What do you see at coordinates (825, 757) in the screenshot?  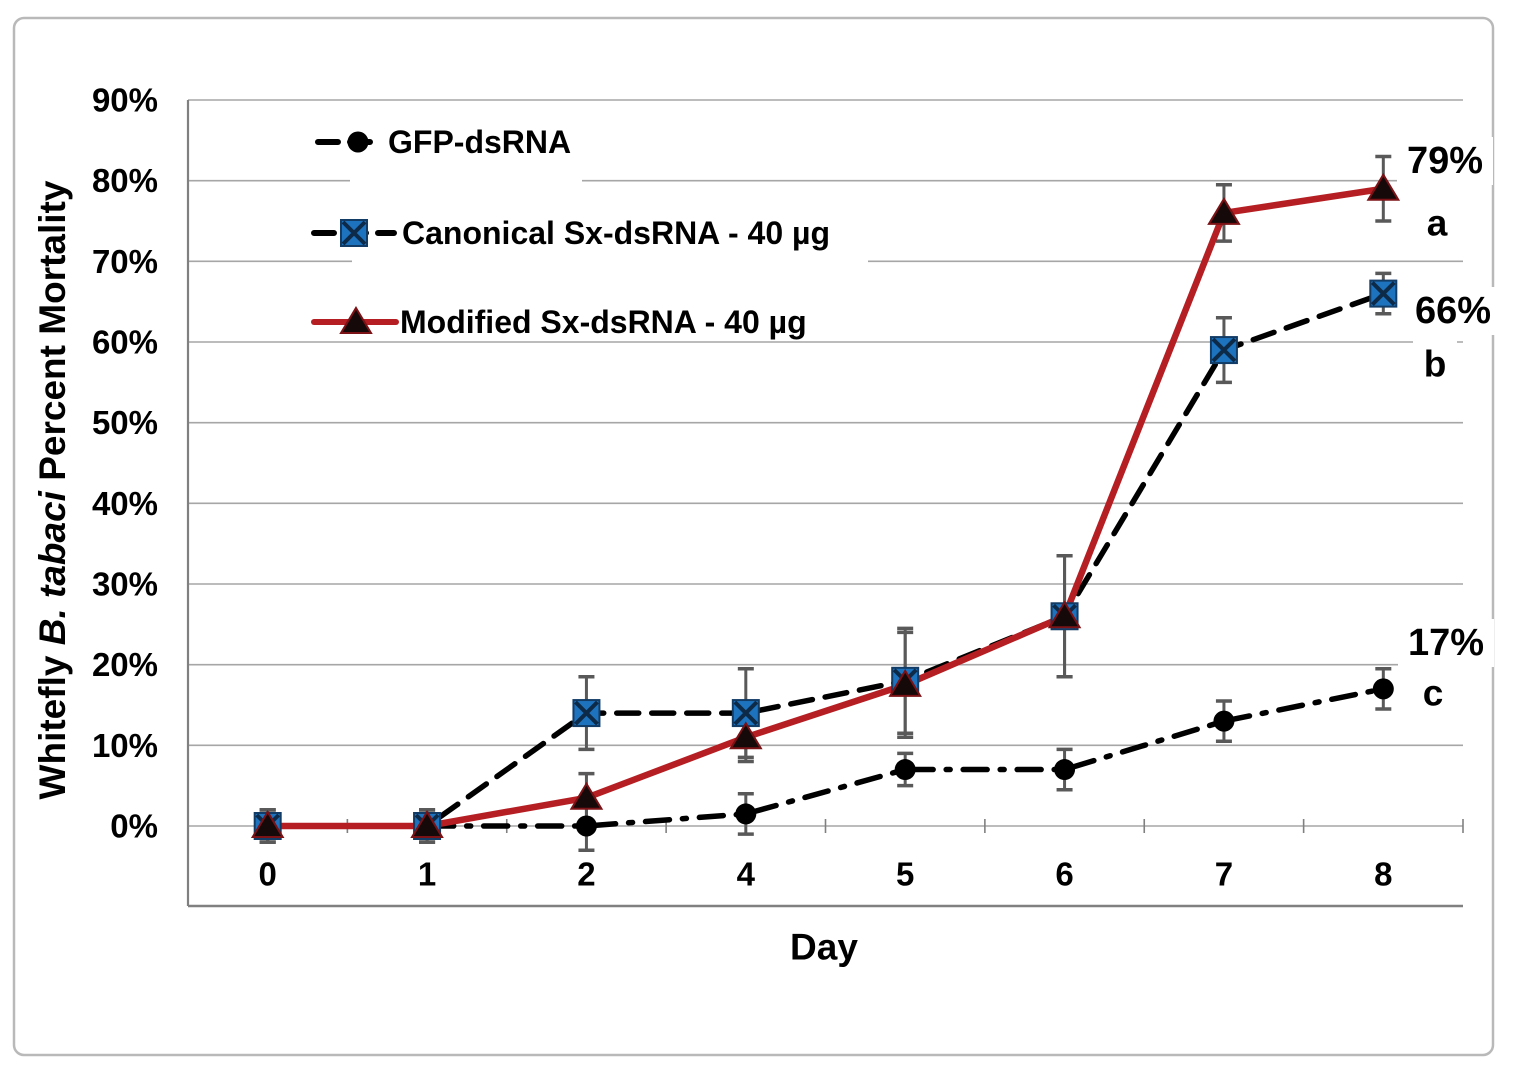 I see `series-line-gfp-dsrna` at bounding box center [825, 757].